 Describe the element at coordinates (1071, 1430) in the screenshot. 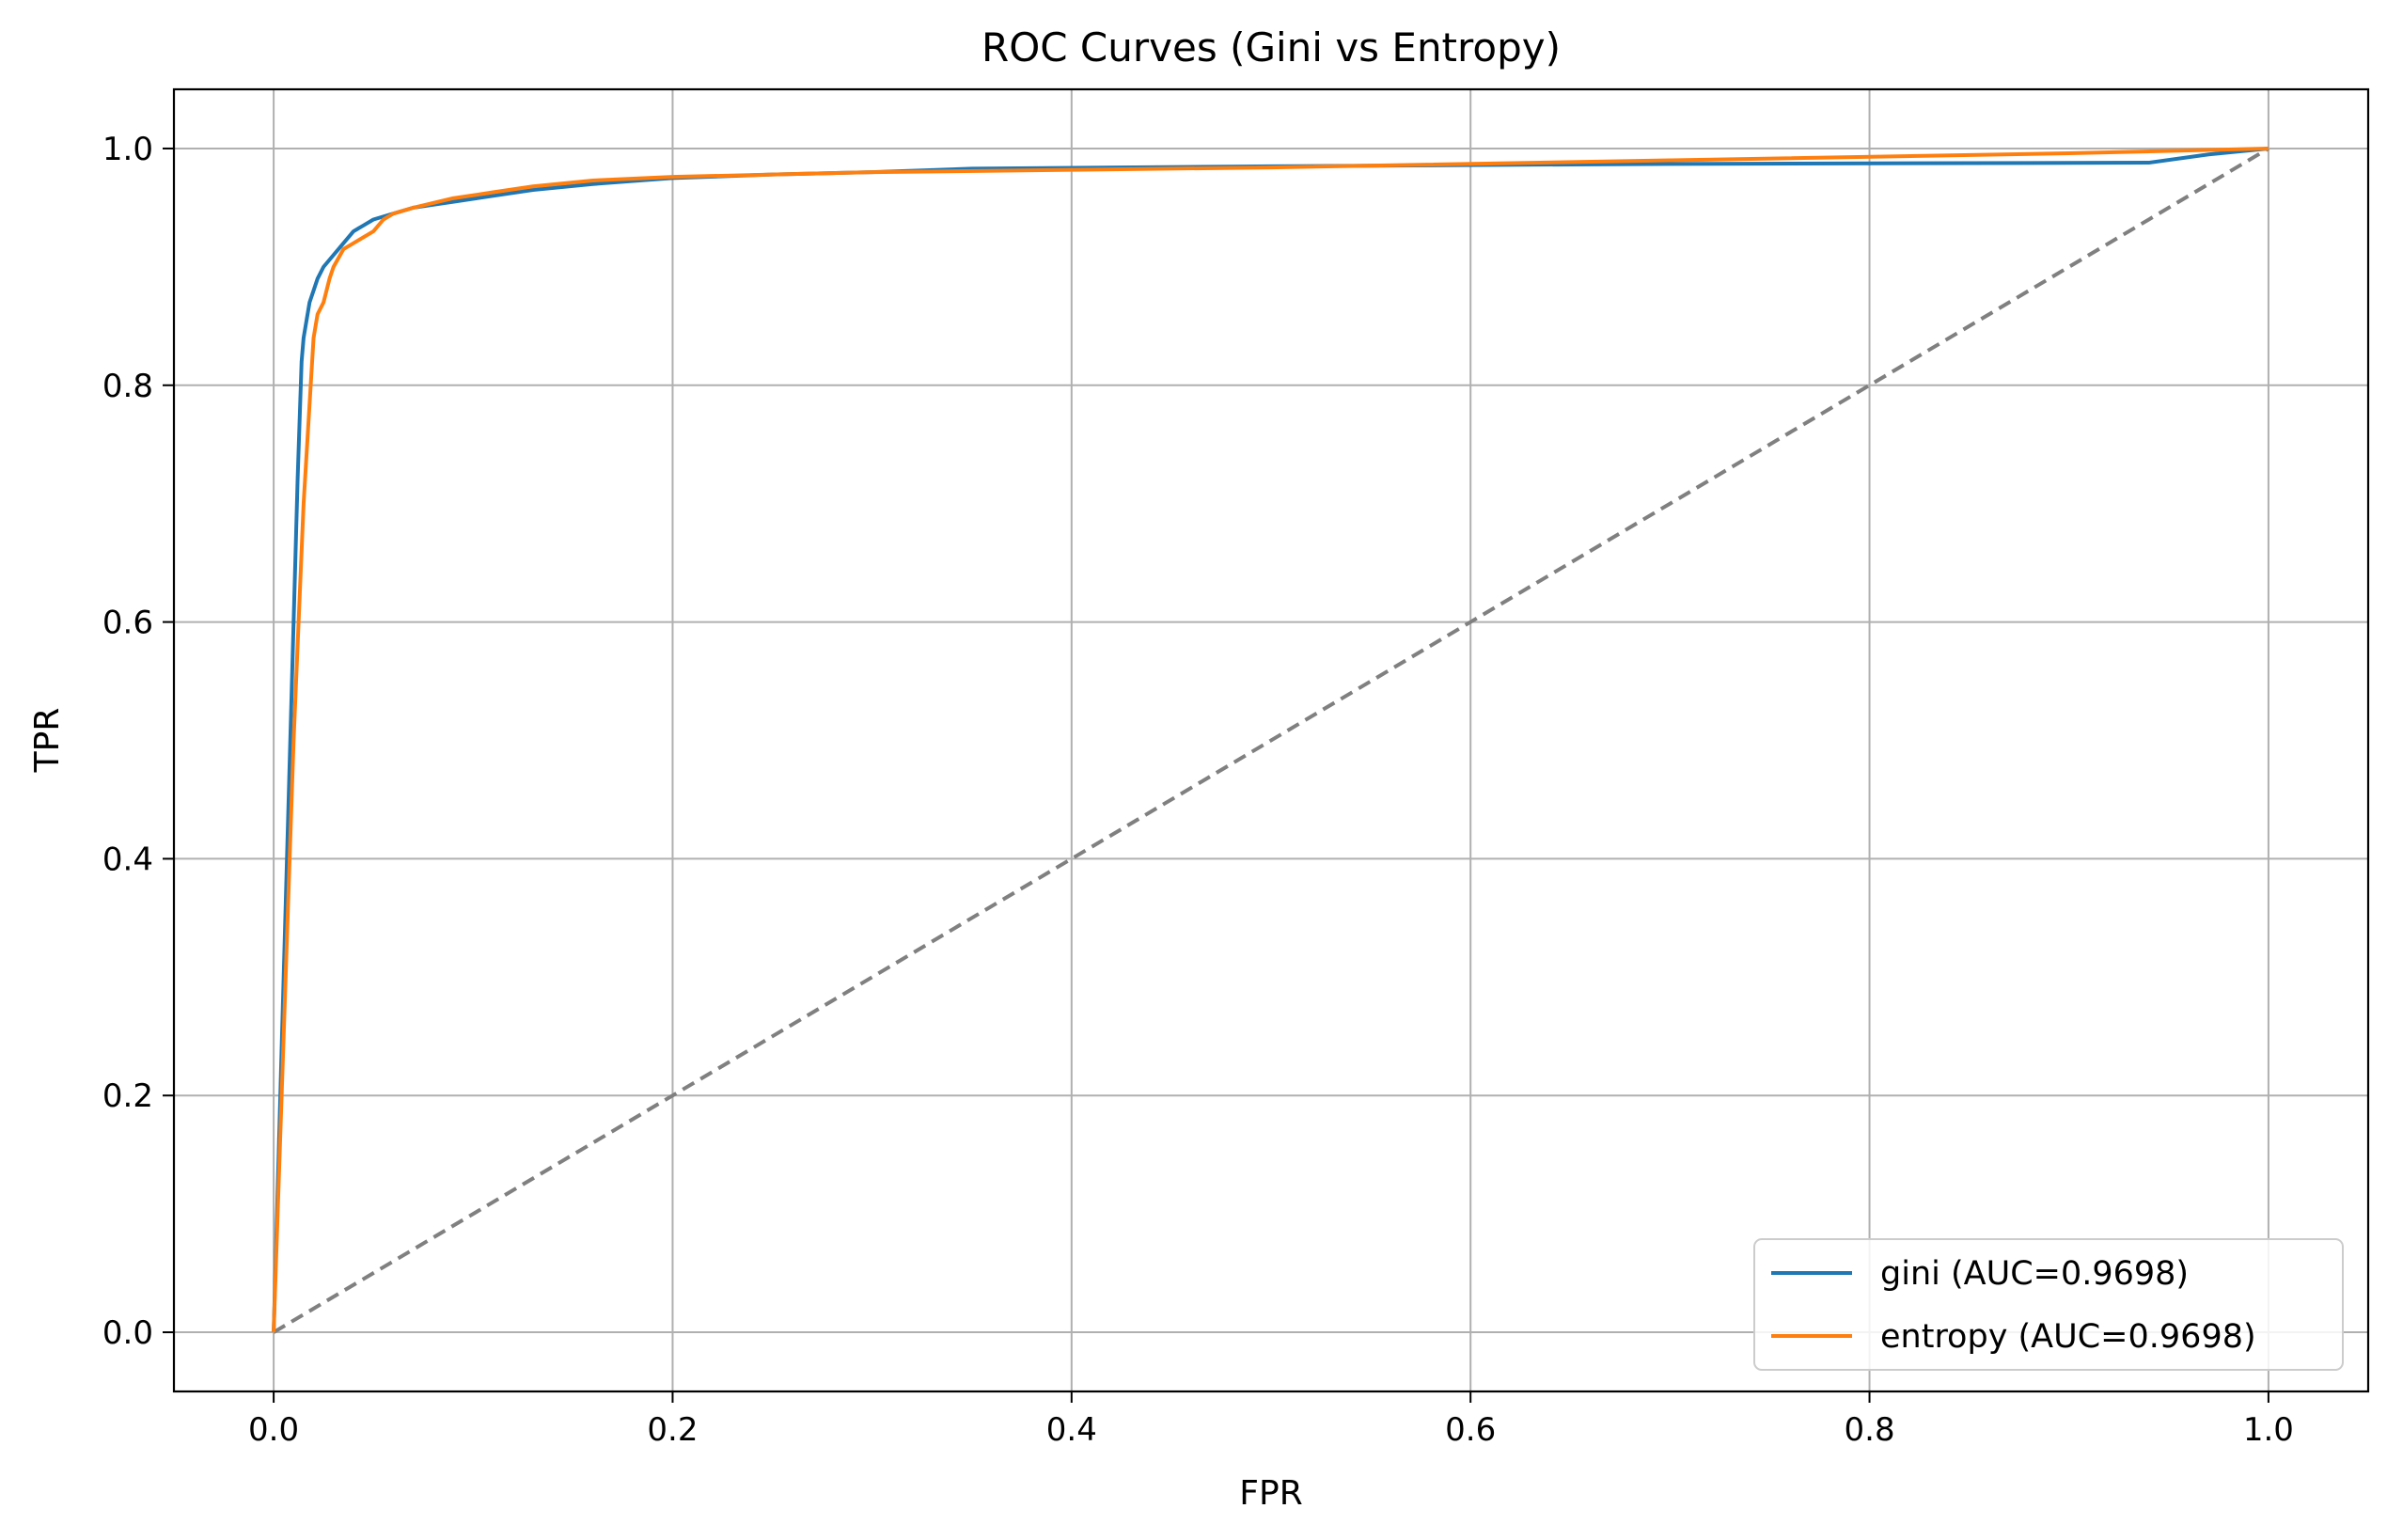

I see `x-tick-label: 0.4` at that location.